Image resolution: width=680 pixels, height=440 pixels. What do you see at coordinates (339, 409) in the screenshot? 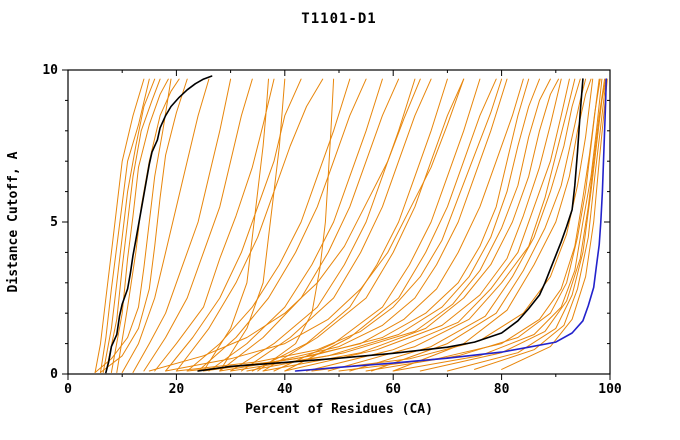
I see `x-axis-label: Percent of Residues (CA)` at bounding box center [339, 409].